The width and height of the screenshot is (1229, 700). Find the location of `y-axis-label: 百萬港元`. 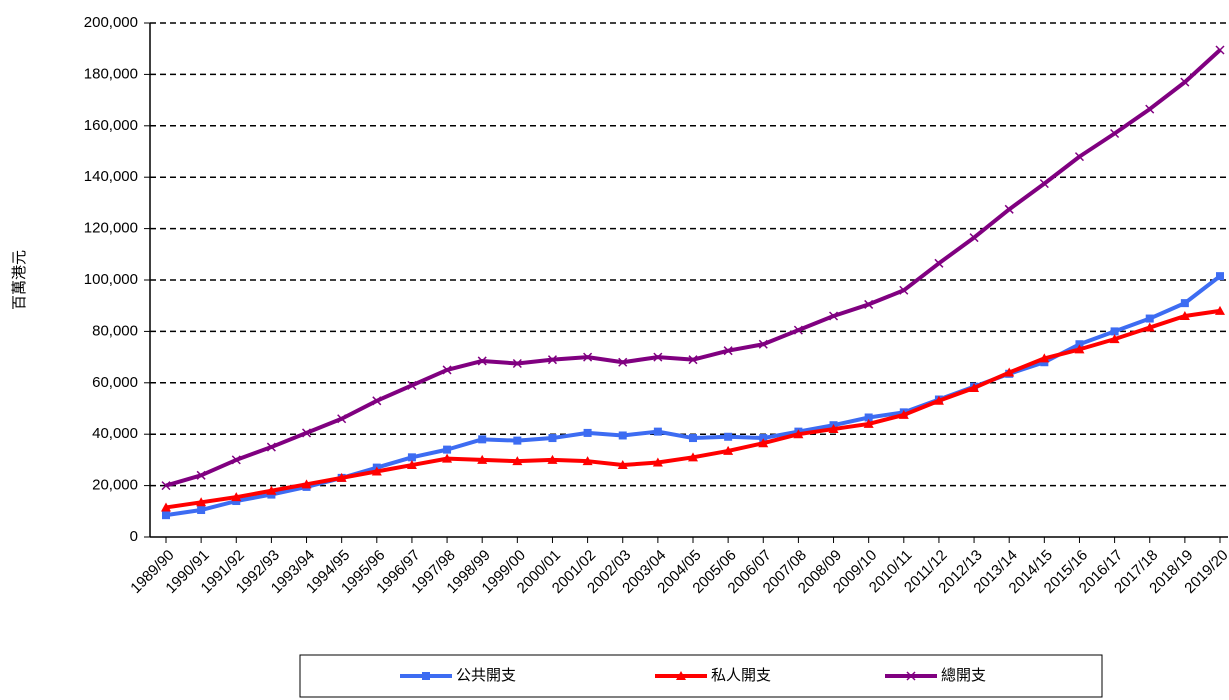

y-axis-label: 百萬港元 is located at coordinates (19, 280).